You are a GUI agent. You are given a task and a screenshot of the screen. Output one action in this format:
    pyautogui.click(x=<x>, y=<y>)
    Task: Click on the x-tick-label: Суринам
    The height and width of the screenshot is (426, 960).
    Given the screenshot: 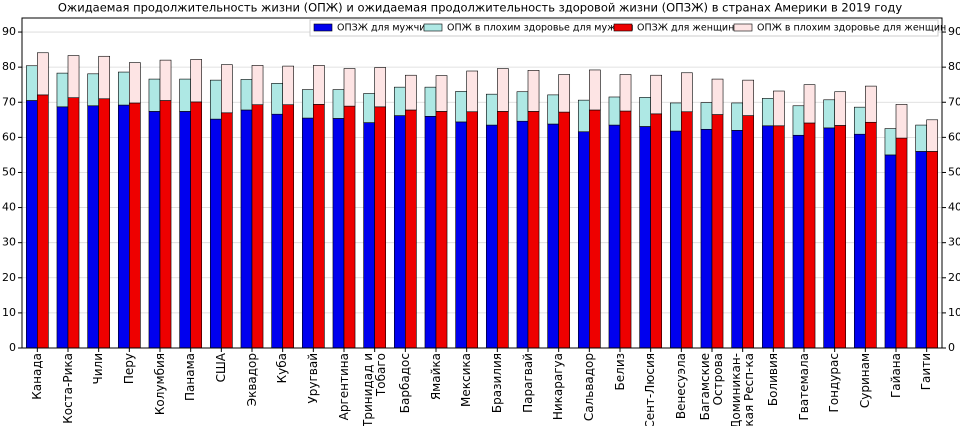 What is the action you would take?
    pyautogui.click(x=864, y=381)
    